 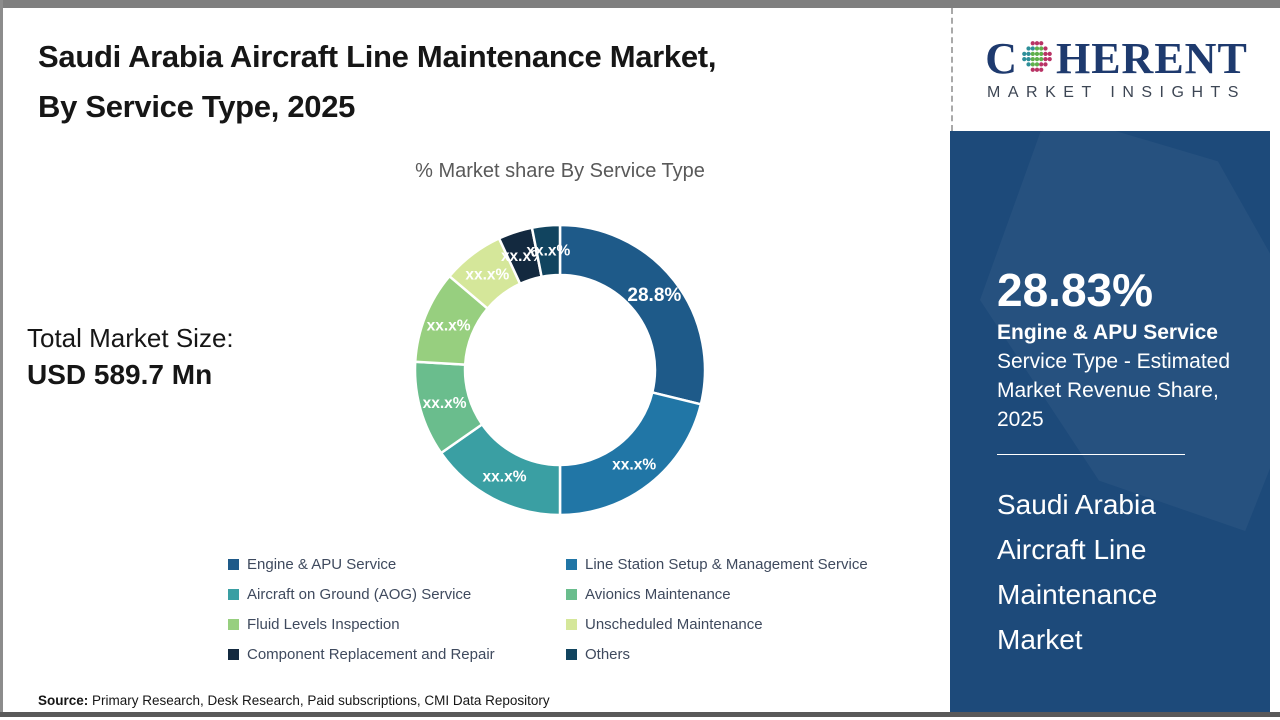 I want to click on total-market-size: Total Market Size: USD 589.7 Mn, so click(x=130, y=357).